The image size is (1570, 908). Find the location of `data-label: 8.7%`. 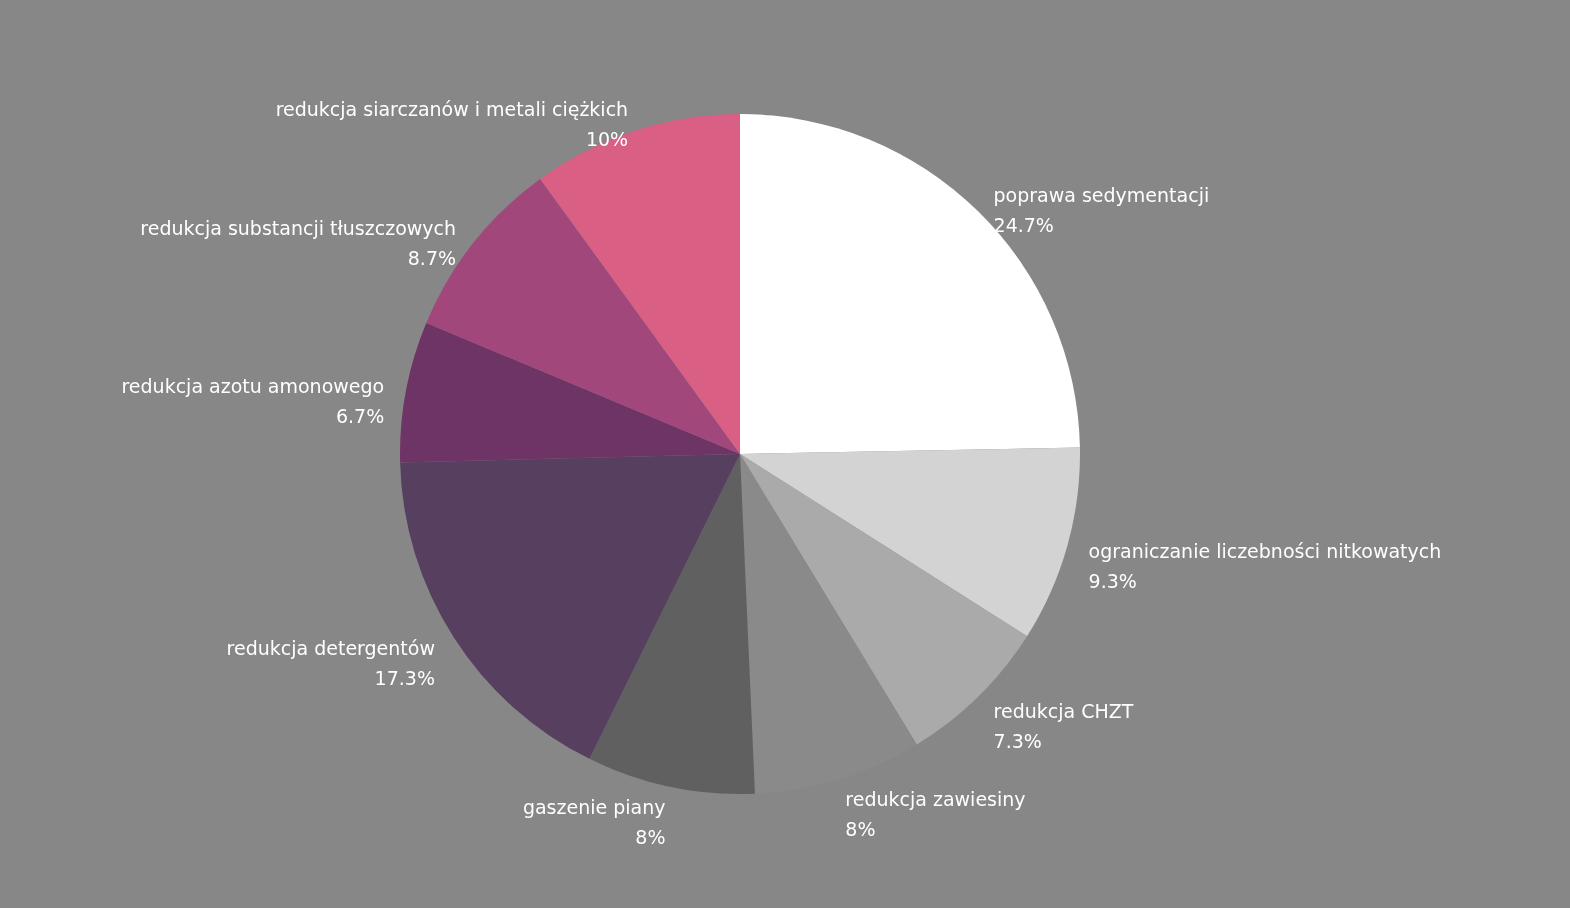

data-label: 8.7% is located at coordinates (432, 258).